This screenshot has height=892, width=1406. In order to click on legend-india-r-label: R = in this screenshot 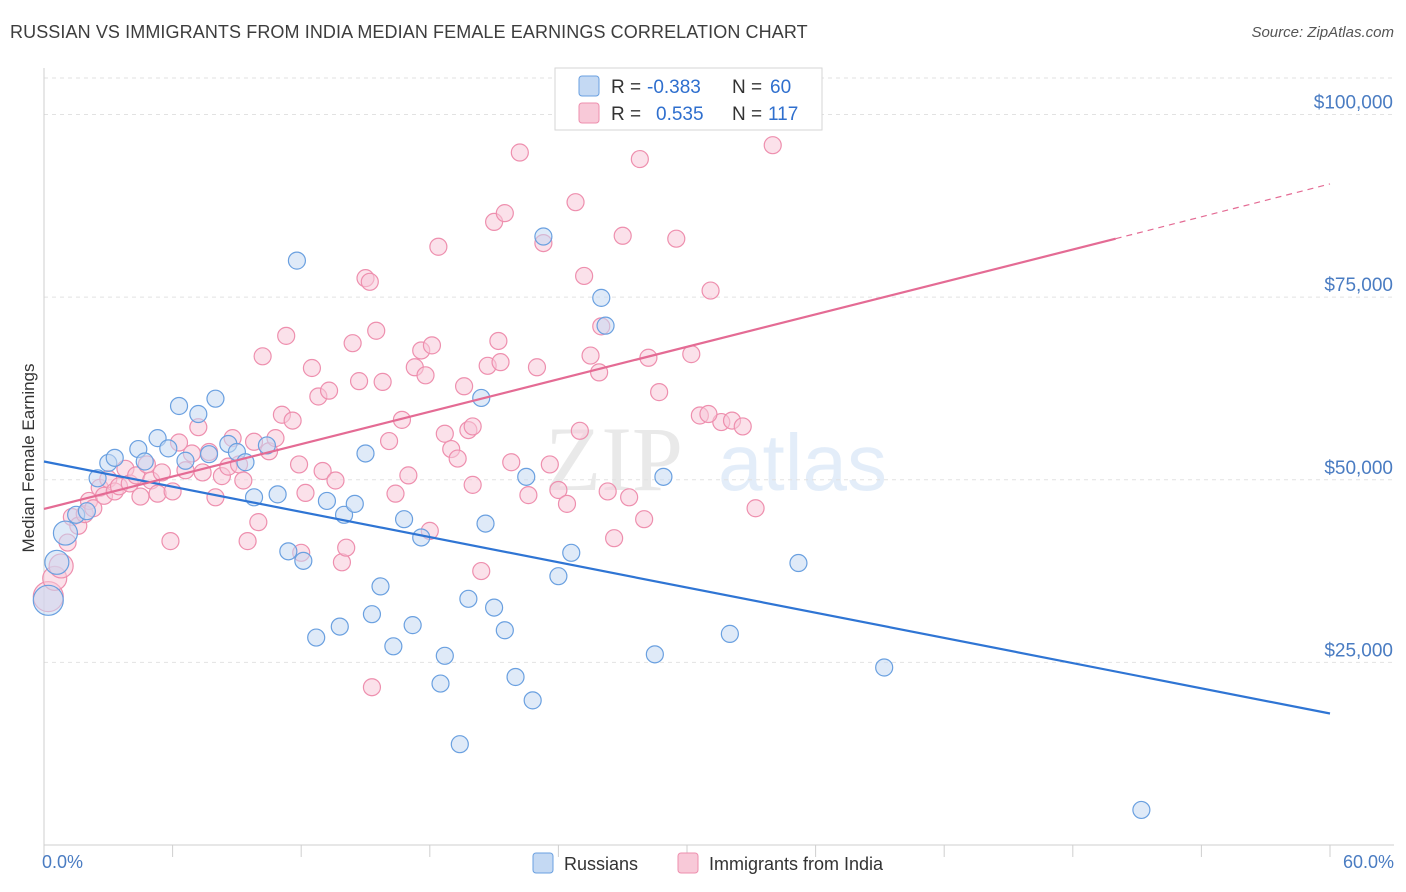, I will do `click(626, 114)`.